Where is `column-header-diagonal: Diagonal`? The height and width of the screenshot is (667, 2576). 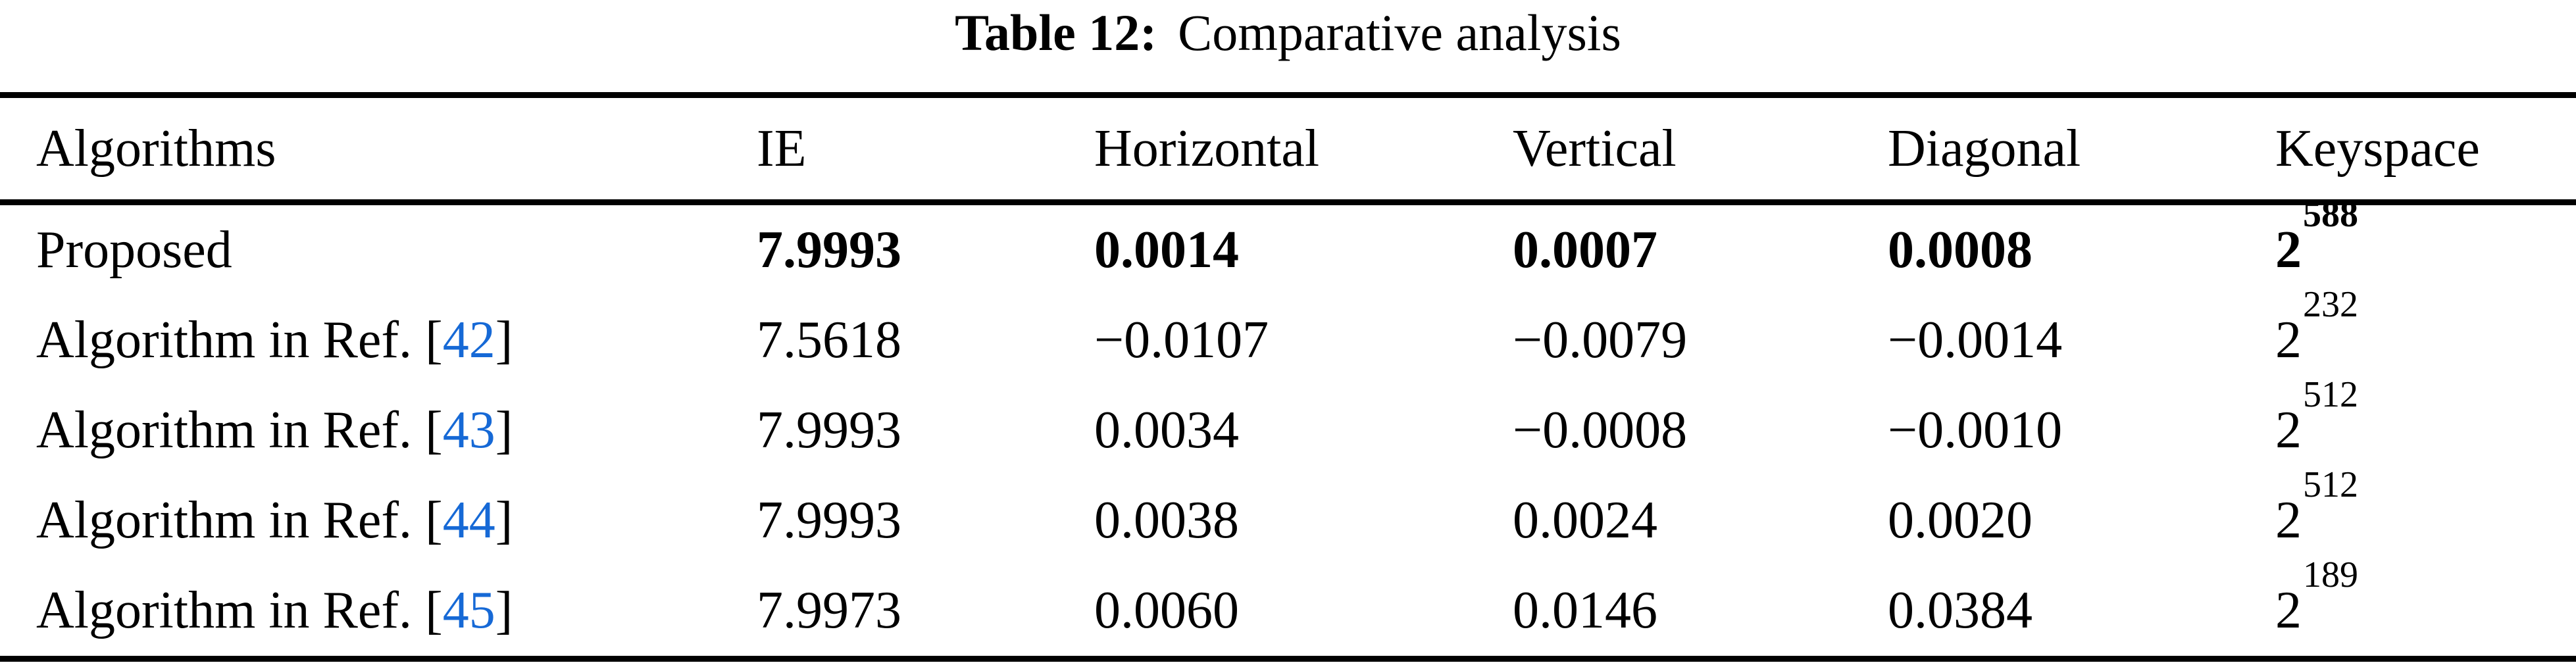 column-header-diagonal: Diagonal is located at coordinates (2081, 150).